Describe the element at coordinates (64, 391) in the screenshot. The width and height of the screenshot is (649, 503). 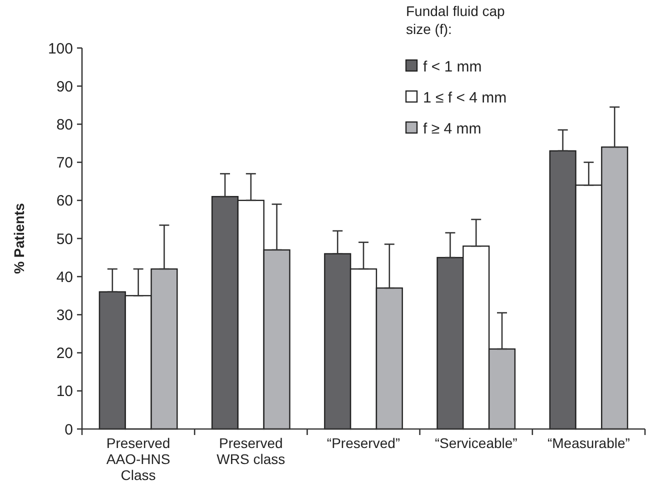
I see `y-tick-label: 10` at that location.